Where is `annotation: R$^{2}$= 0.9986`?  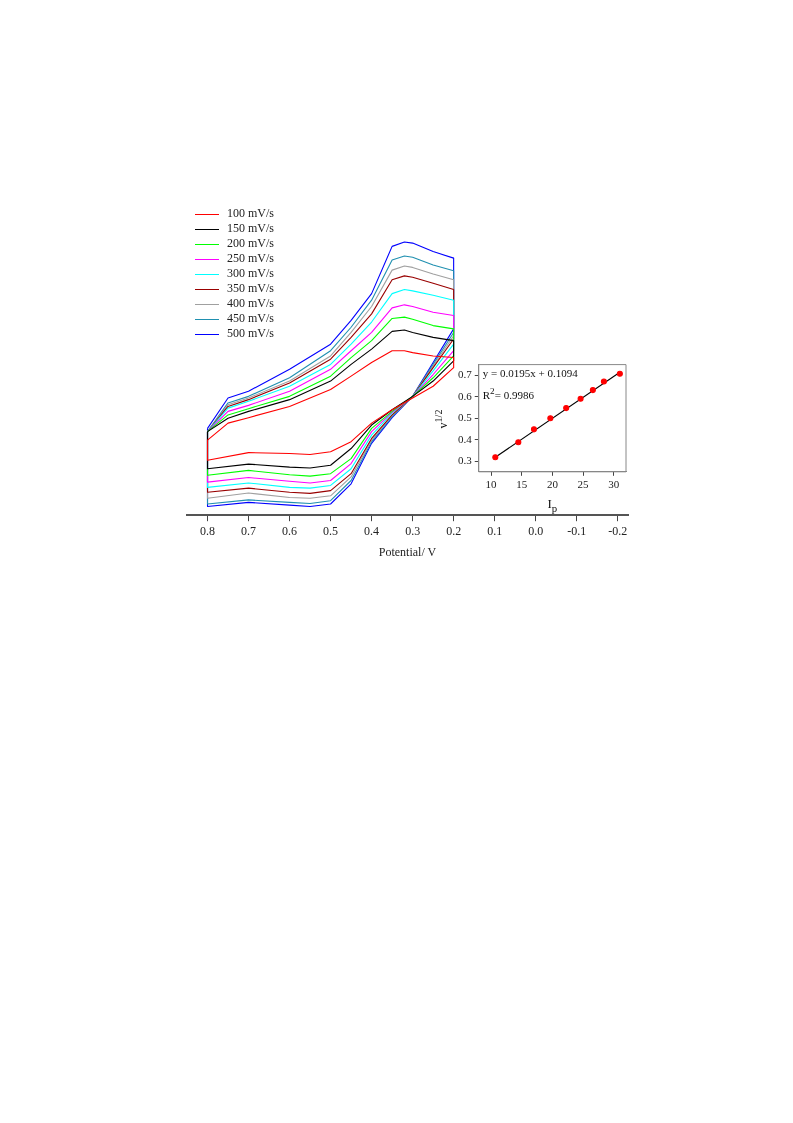
annotation: R$^{2}$= 0.9986 is located at coordinates (508, 393).